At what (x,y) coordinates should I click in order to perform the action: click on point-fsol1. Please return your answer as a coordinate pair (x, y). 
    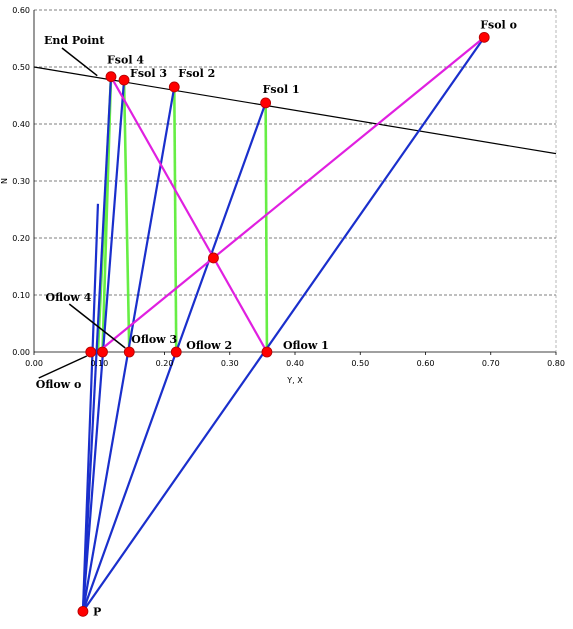
    Looking at the image, I should click on (266, 103).